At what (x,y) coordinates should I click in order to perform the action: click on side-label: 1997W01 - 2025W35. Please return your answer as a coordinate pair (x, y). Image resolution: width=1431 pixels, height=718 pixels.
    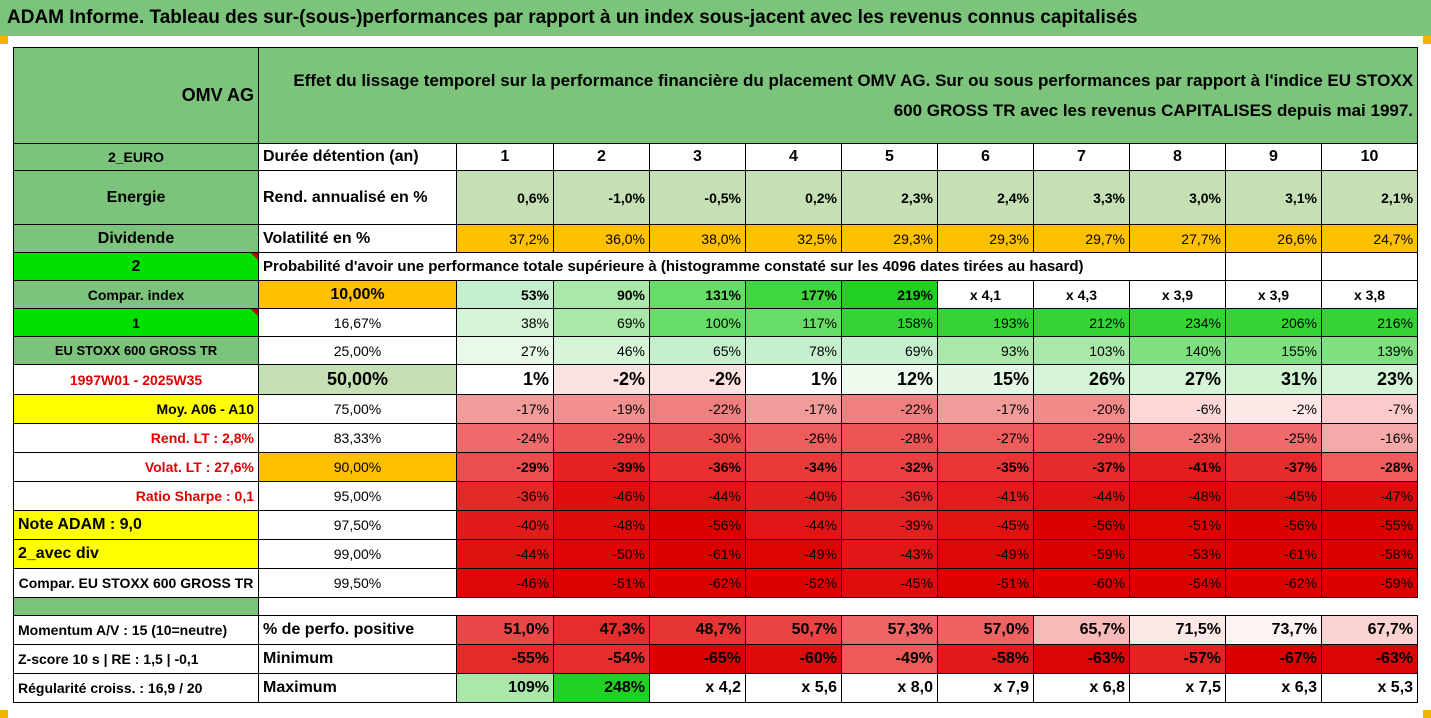
    Looking at the image, I should click on (136, 379).